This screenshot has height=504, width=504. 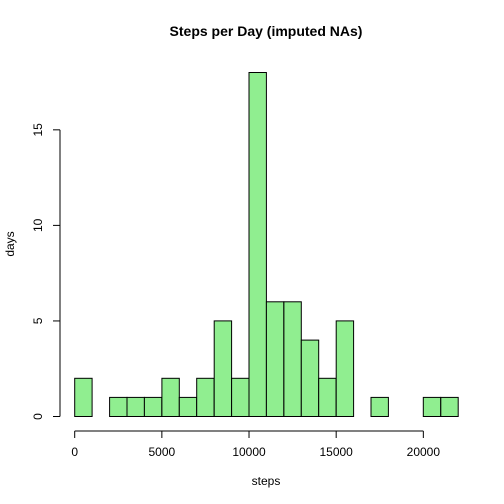 I want to click on y-axis: 0 5 10 15, so click(x=46, y=271).